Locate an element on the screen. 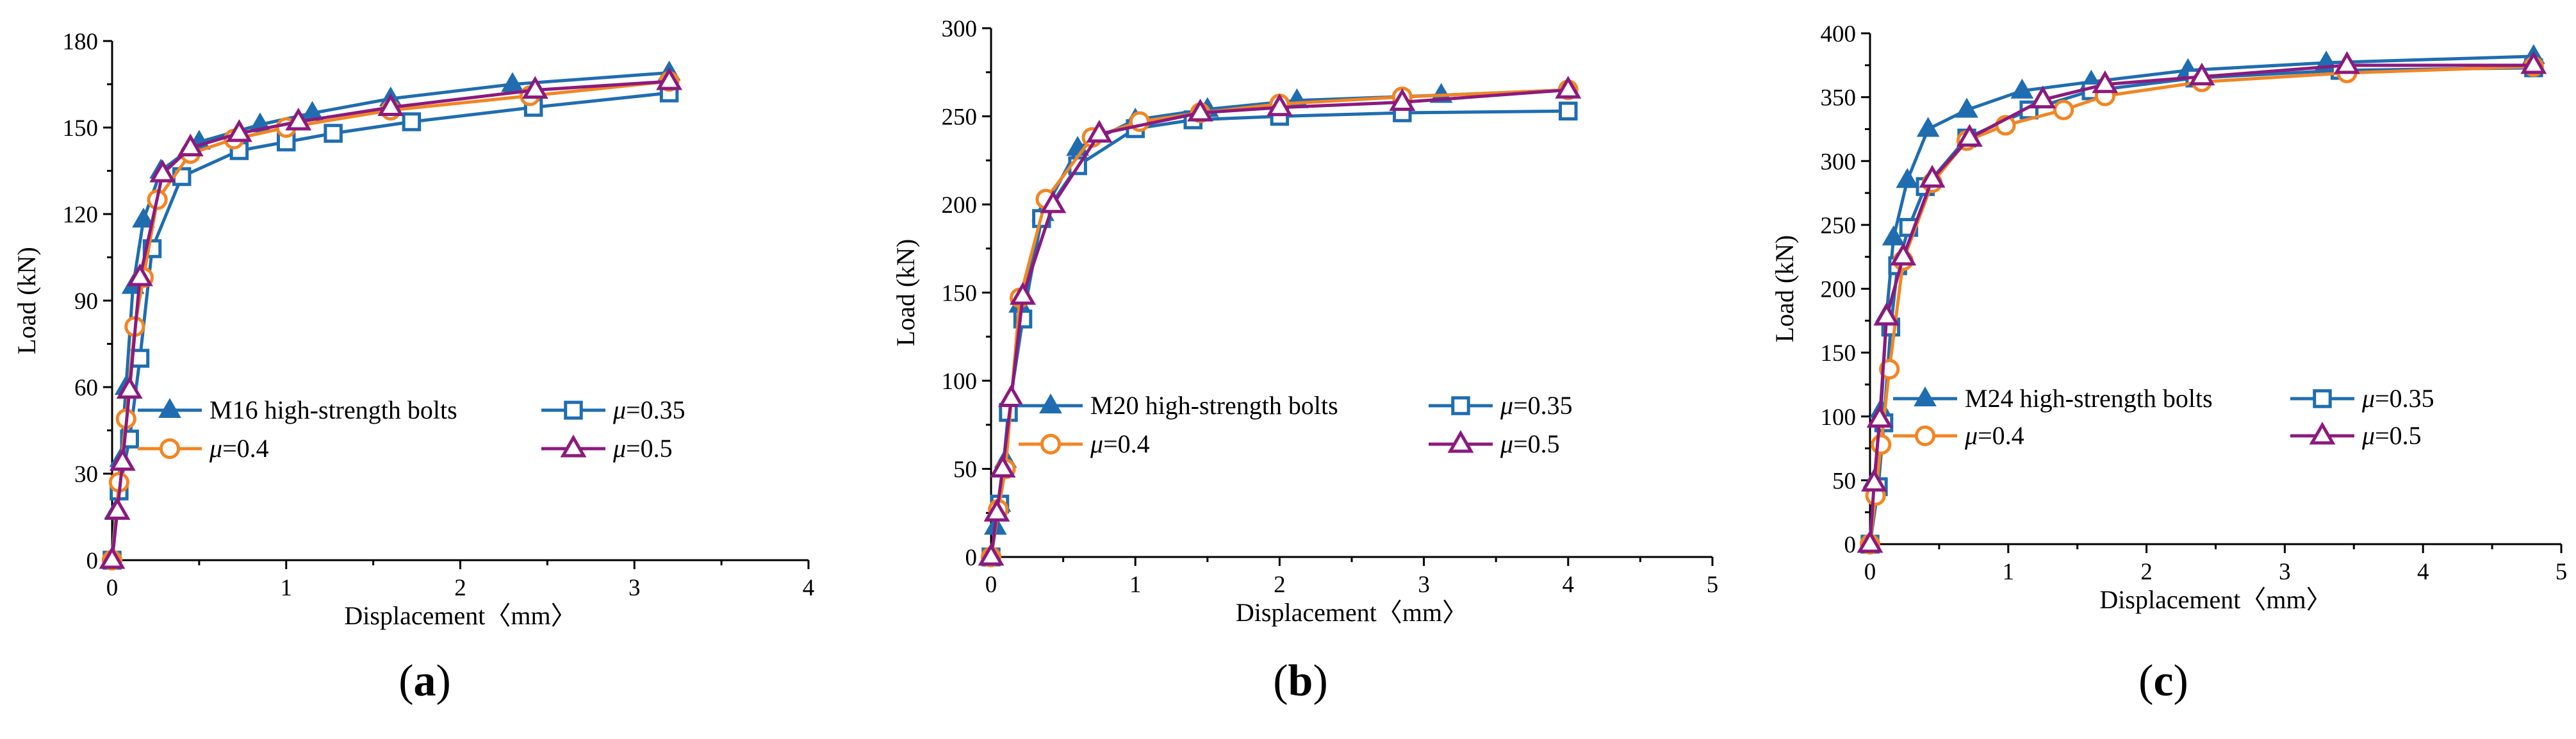 This screenshot has height=739, width=2576. y-tick-label: 100 is located at coordinates (1839, 417).